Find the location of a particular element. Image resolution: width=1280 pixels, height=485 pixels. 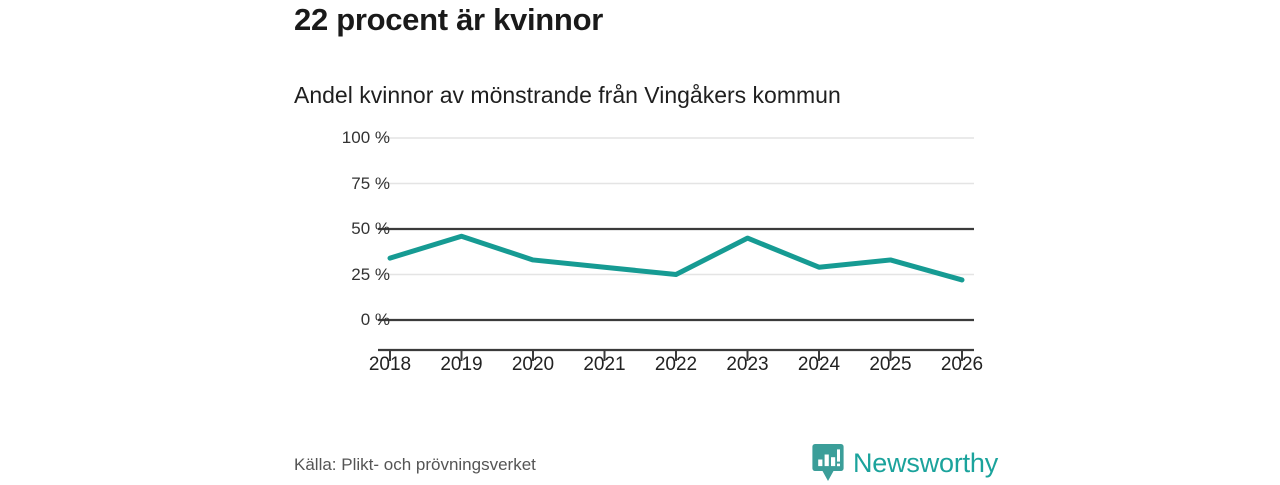

x-axis-tick-label: 2026 is located at coordinates (962, 364).